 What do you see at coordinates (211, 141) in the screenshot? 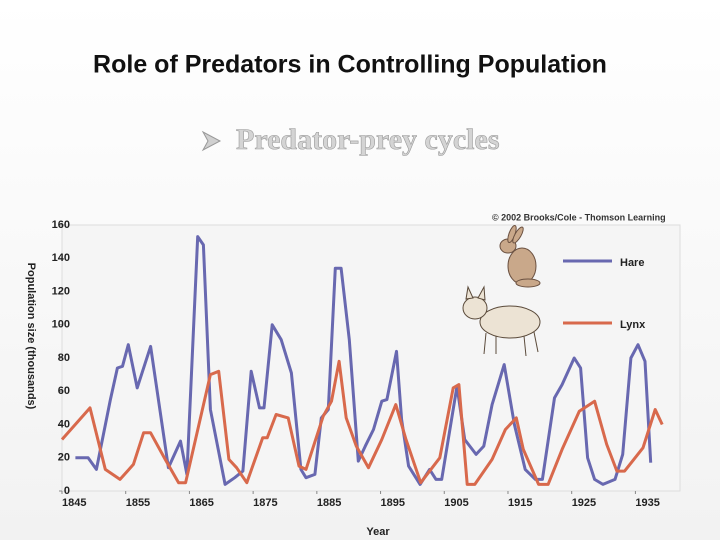
I see `bullet-arrow` at bounding box center [211, 141].